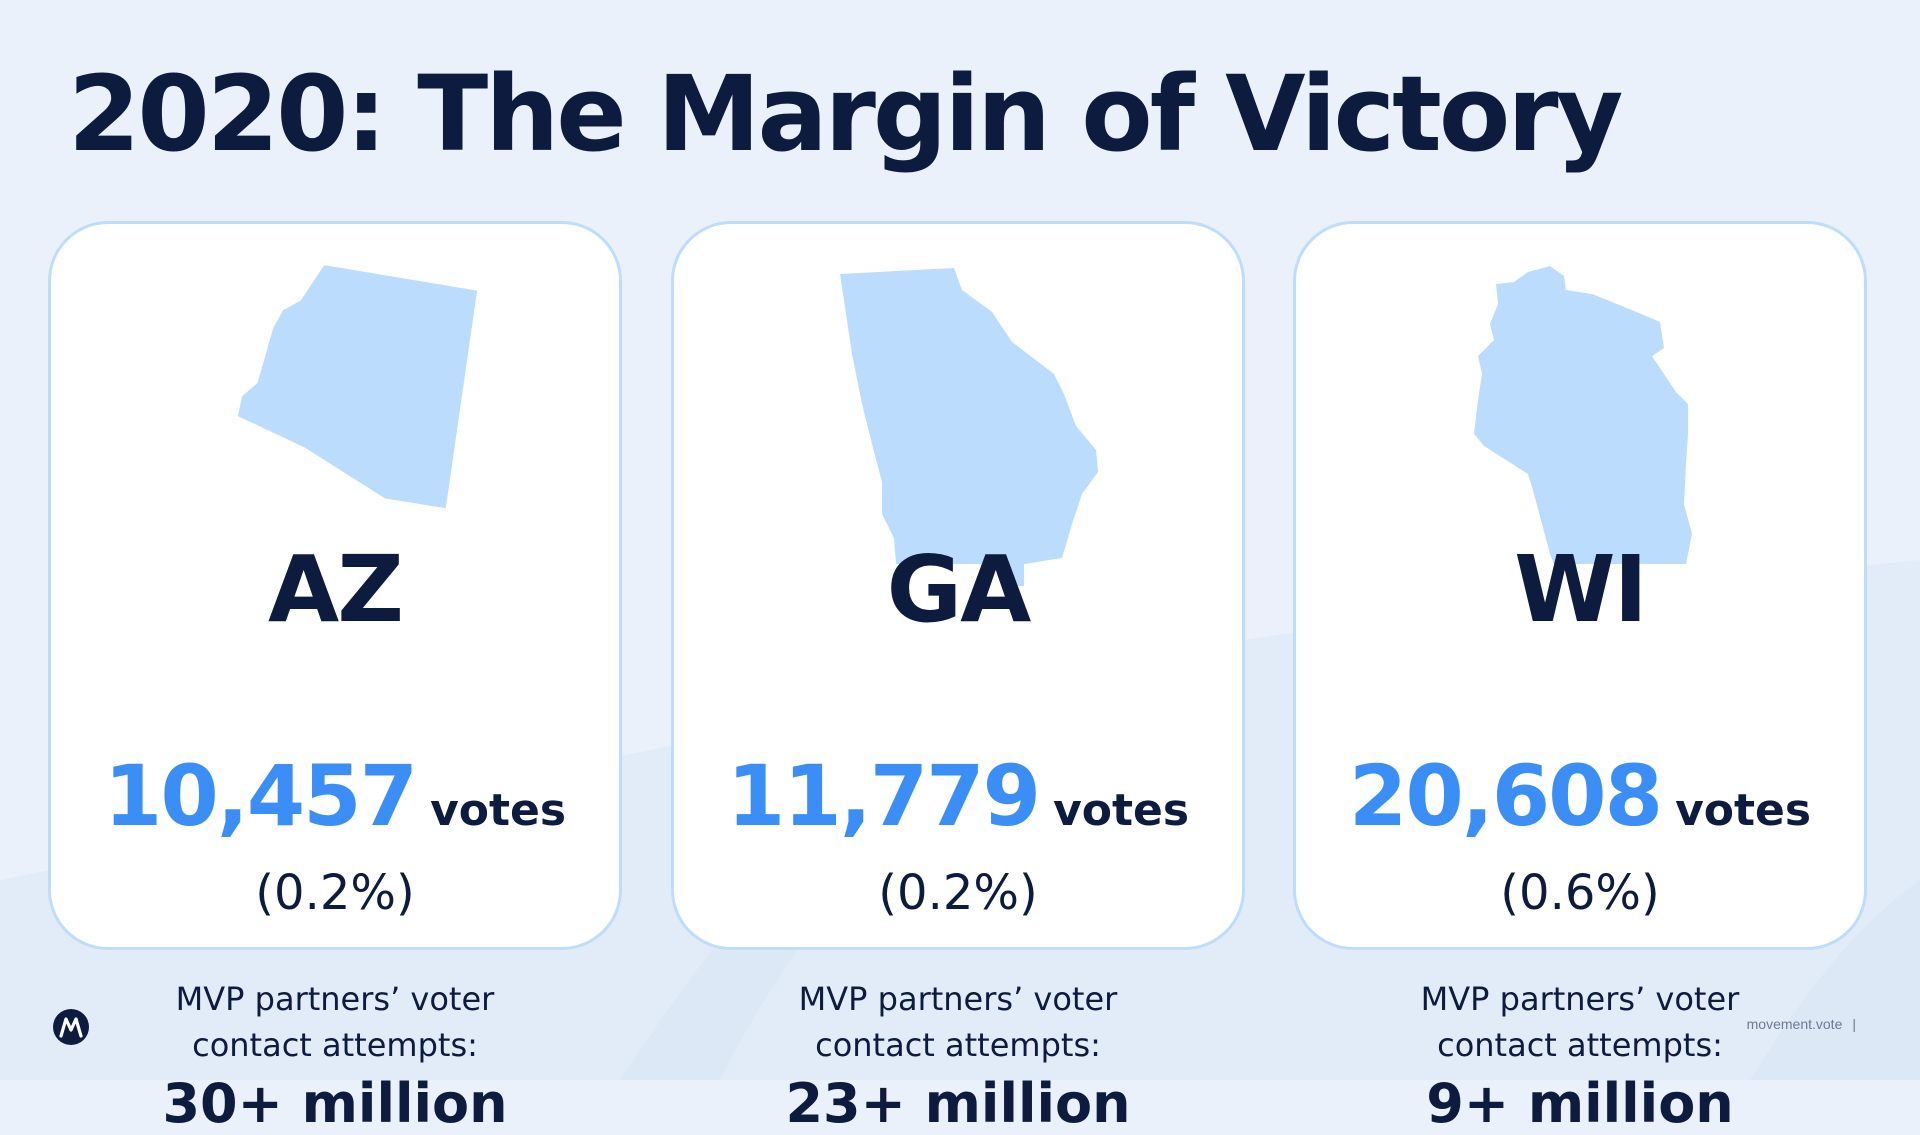 The width and height of the screenshot is (1920, 1135). Describe the element at coordinates (335, 1103) in the screenshot. I see `contact-attempts-value: 30+ million` at that location.